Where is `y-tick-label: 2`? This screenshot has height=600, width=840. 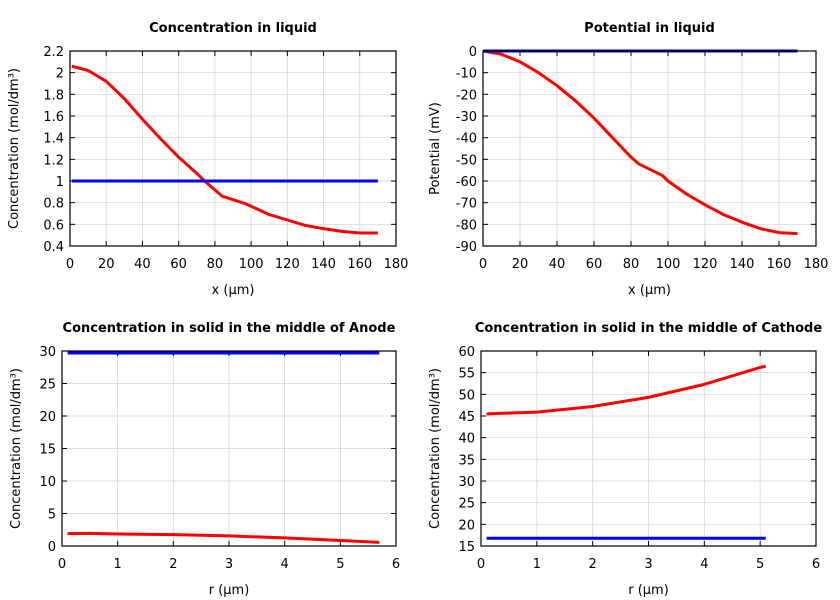 y-tick-label: 2 is located at coordinates (60, 74).